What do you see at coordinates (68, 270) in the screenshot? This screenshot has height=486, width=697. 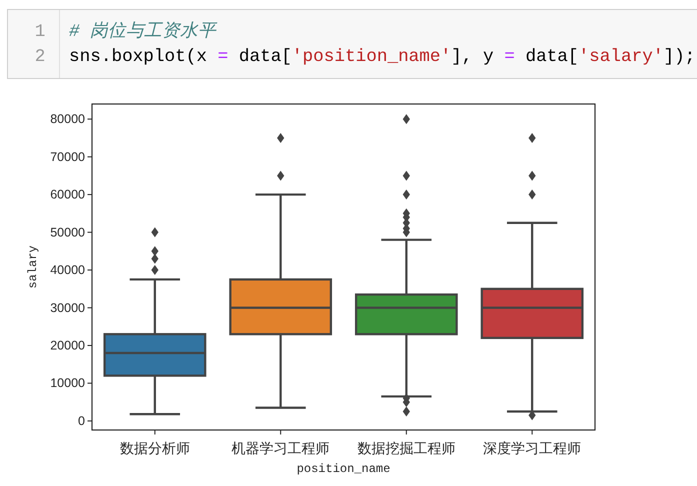 I see `y-tick-label: 40000` at bounding box center [68, 270].